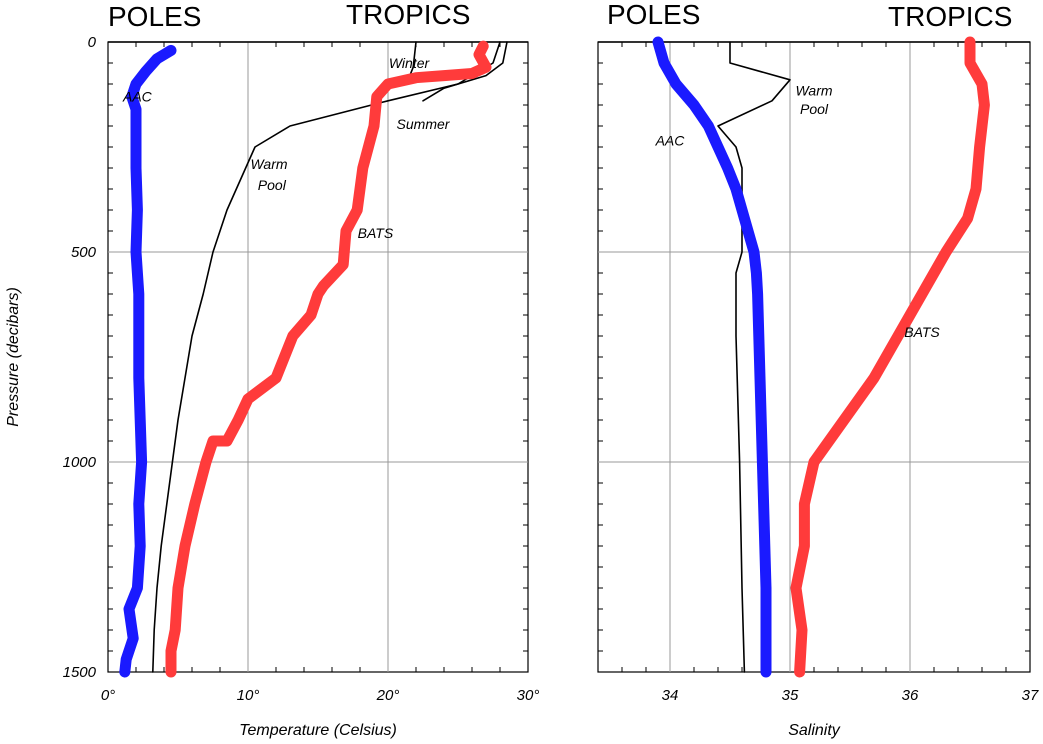  I want to click on temp-y-tick-label: 1000, so click(80, 462).